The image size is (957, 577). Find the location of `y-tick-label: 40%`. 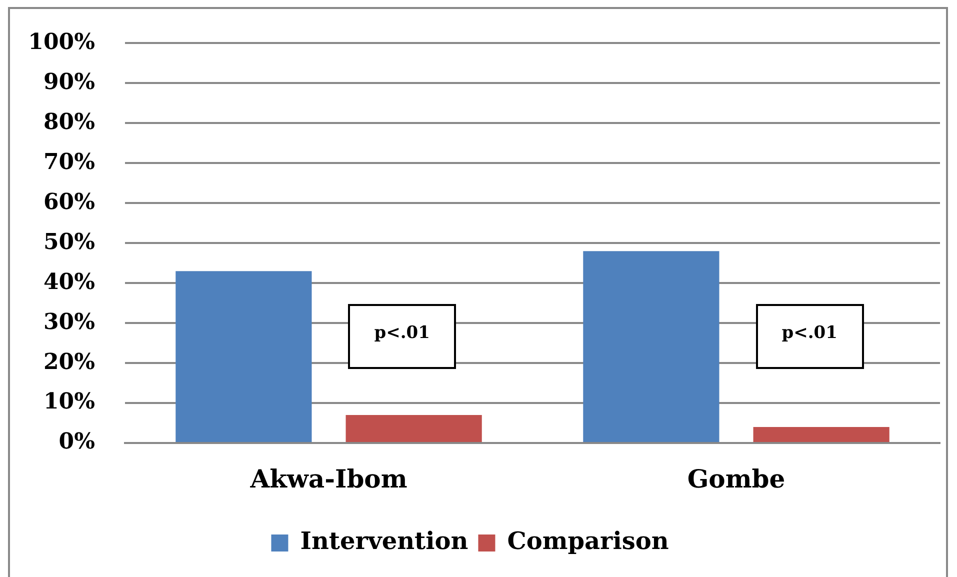

y-tick-label: 40% is located at coordinates (69, 281).